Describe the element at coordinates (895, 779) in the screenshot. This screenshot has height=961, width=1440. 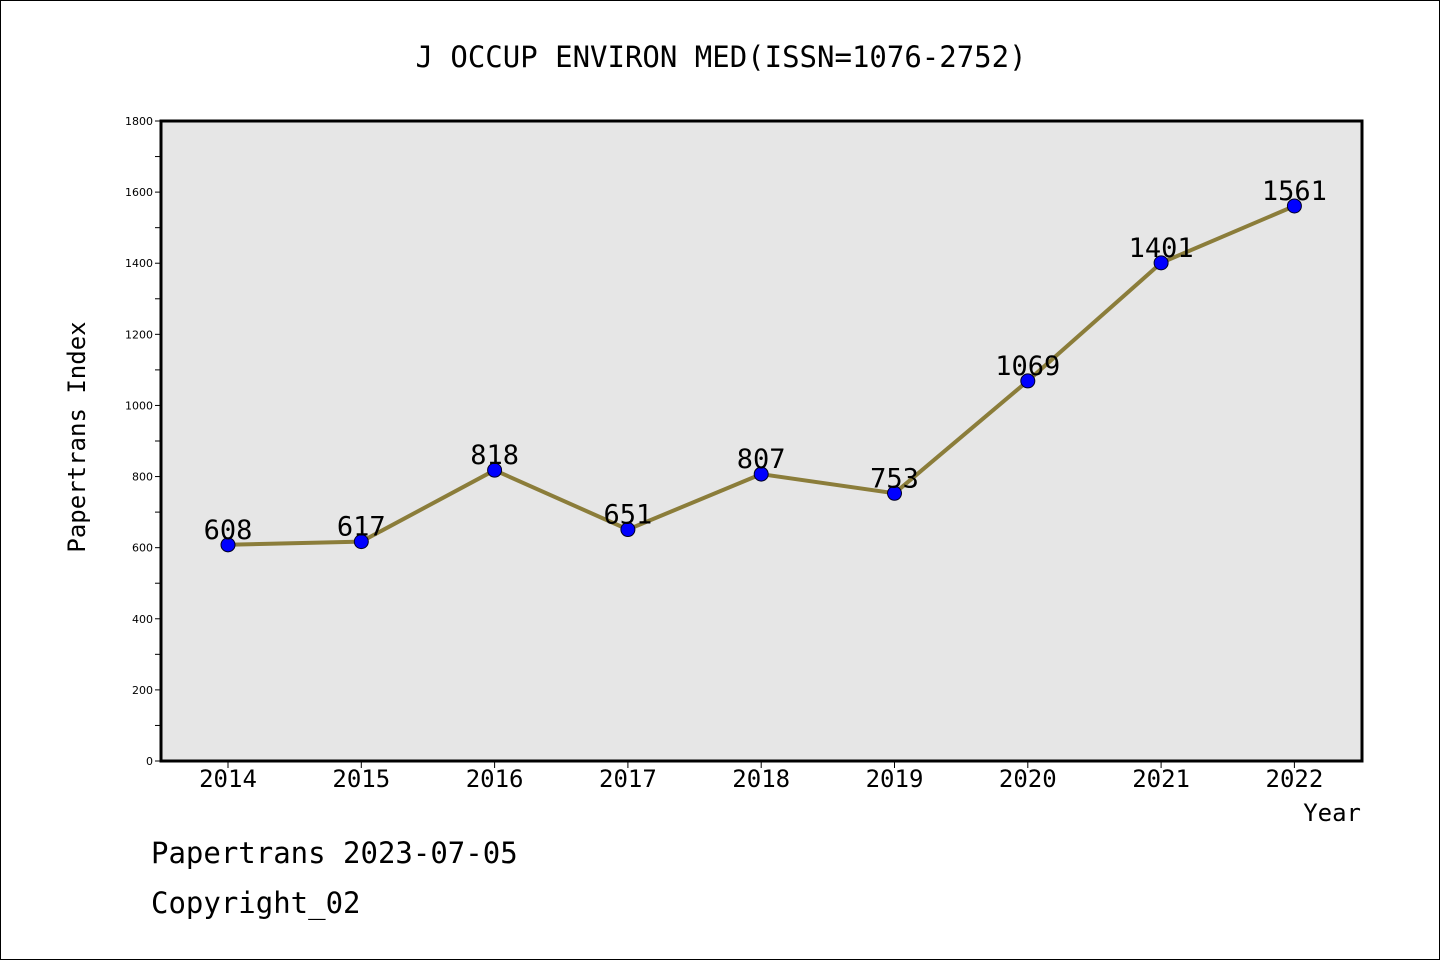
I see `x-tick-label: 2019` at that location.